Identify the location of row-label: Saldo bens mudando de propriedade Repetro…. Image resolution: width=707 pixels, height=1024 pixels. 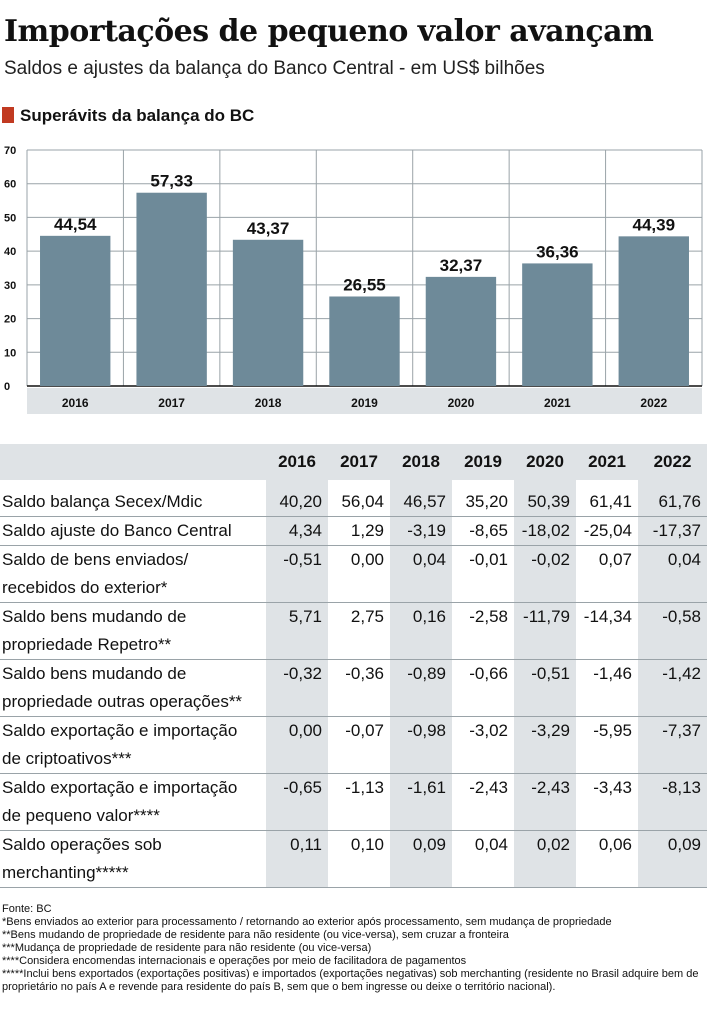
(133, 631).